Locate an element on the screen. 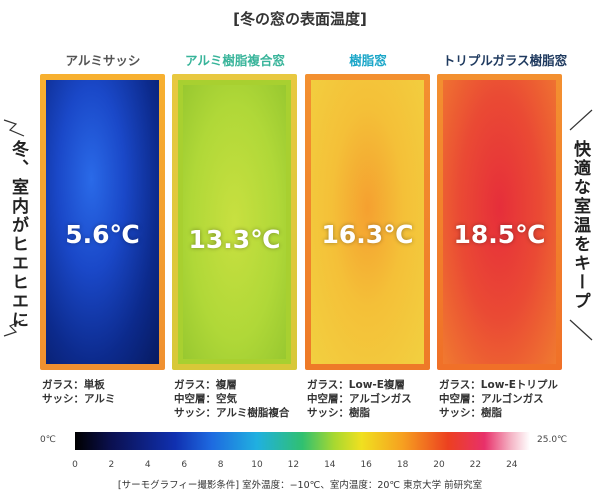 The image size is (600, 500). scale-tick-label: 22 is located at coordinates (475, 465).